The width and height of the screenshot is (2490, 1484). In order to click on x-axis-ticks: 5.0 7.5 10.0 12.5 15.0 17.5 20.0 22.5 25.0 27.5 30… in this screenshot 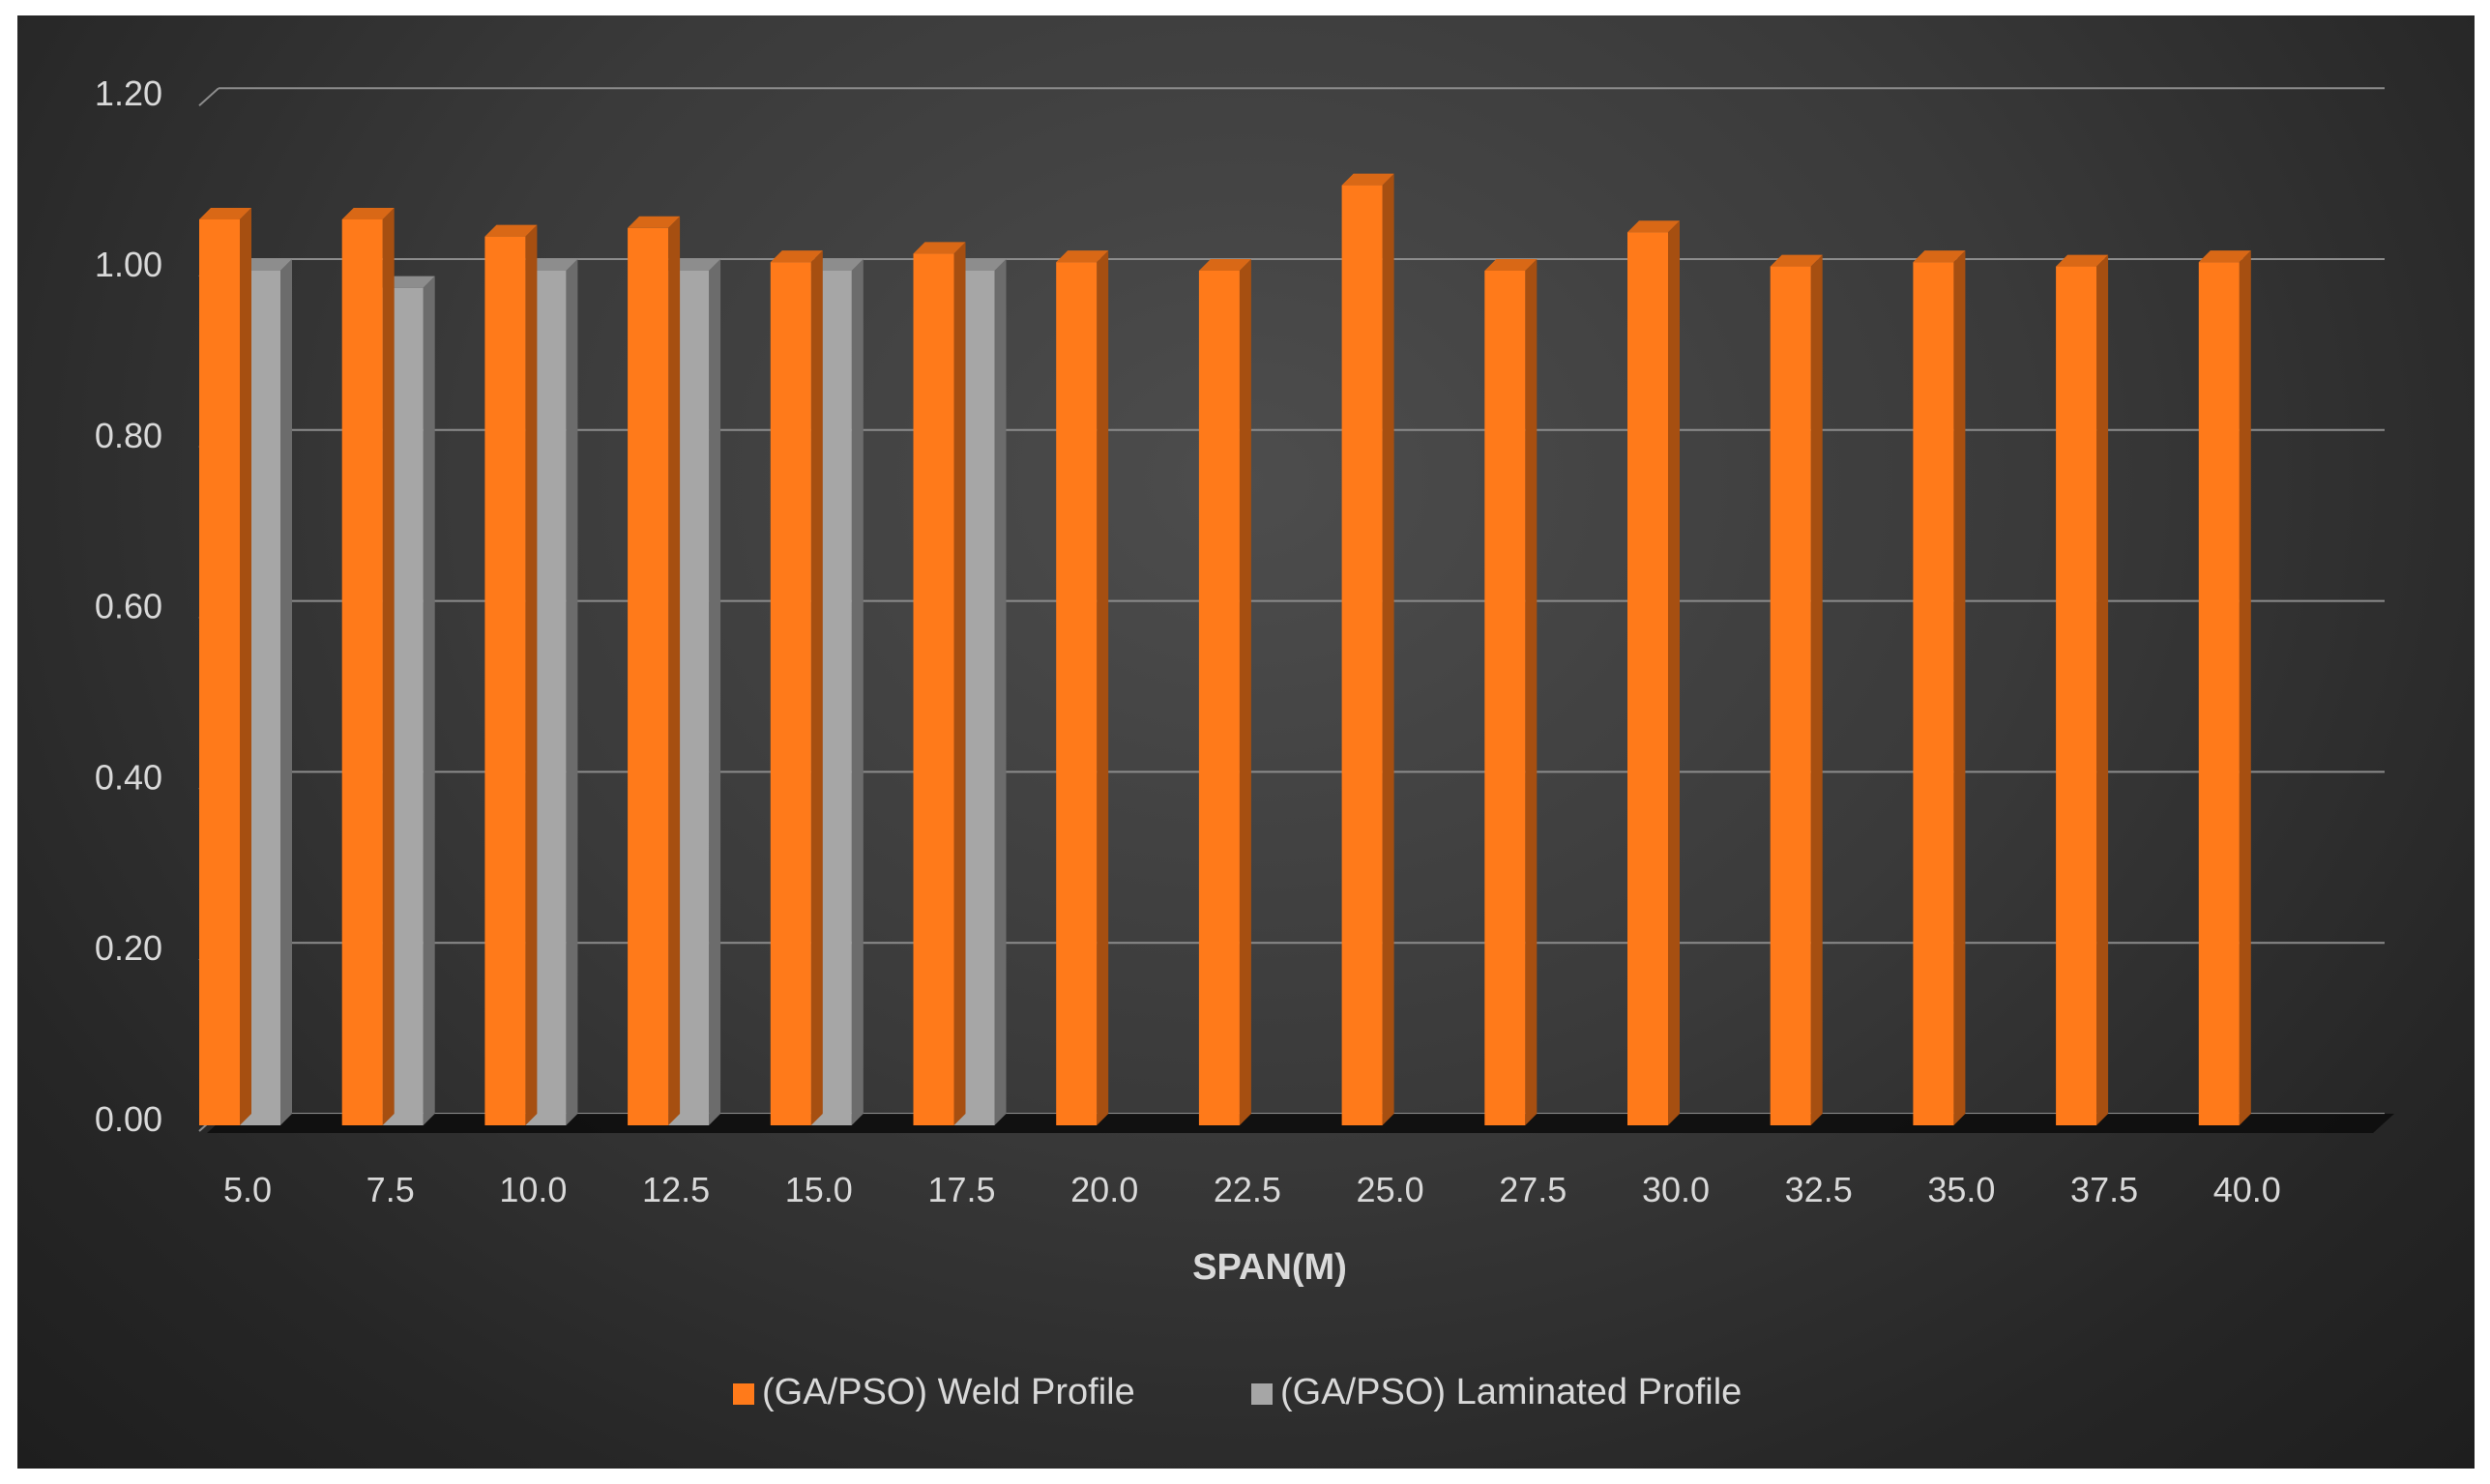, I will do `click(1252, 1189)`.